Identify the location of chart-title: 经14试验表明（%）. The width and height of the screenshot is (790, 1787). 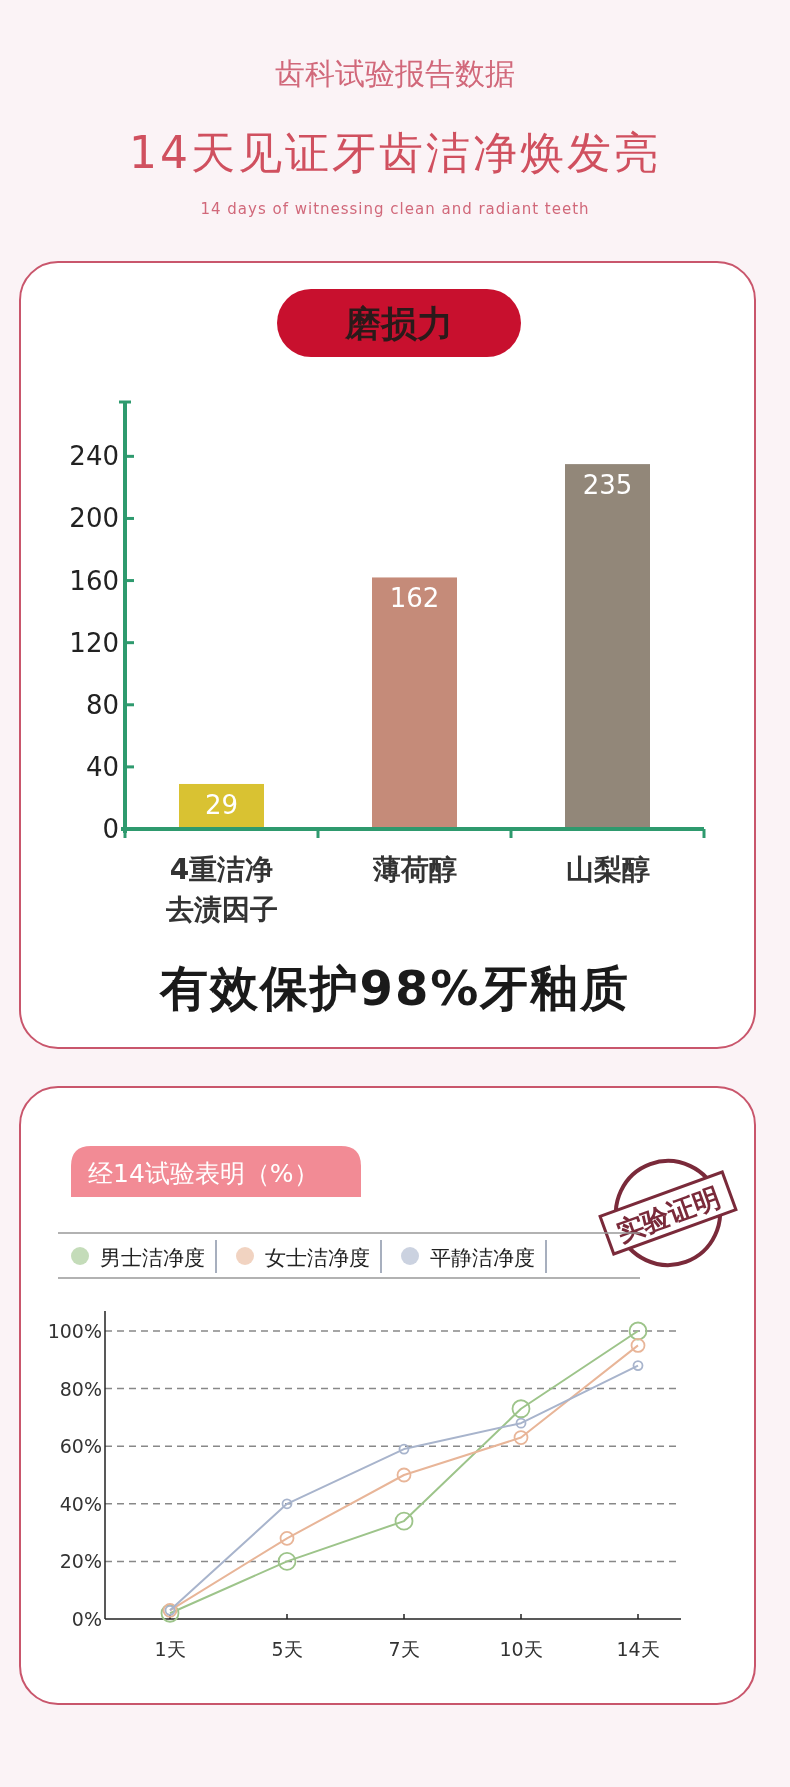
(203, 1173).